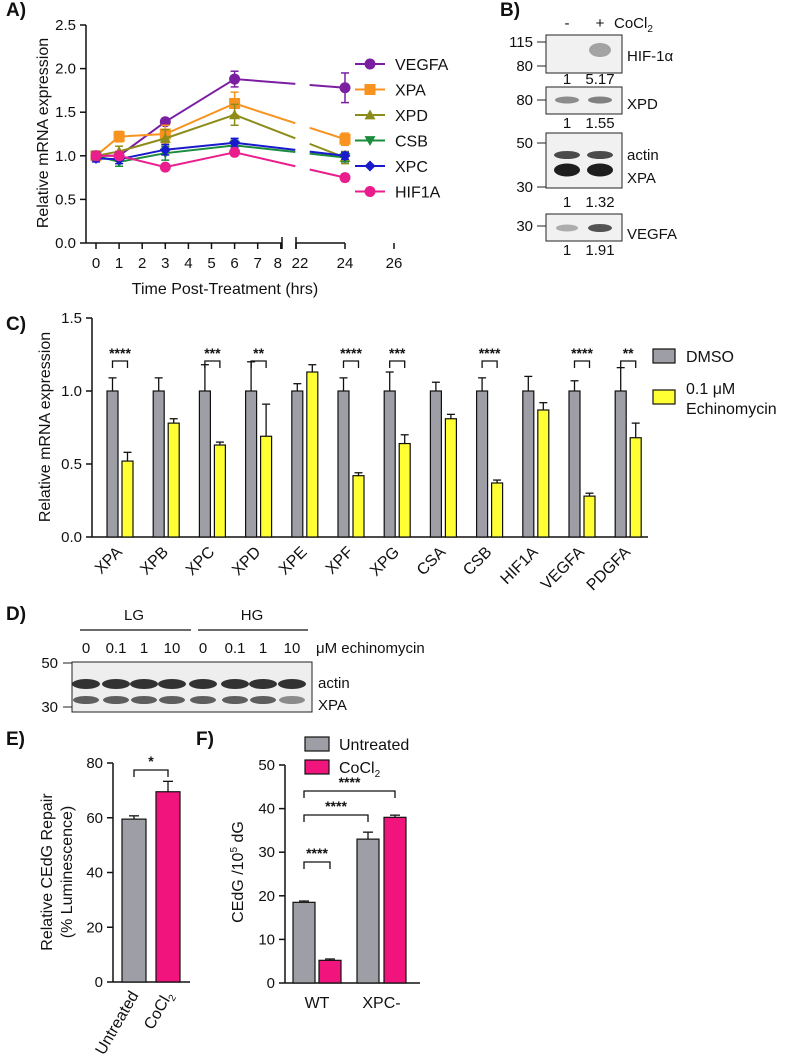 The width and height of the screenshot is (791, 1063). What do you see at coordinates (334, 683) in the screenshot?
I see `band-label-actin: actin` at bounding box center [334, 683].